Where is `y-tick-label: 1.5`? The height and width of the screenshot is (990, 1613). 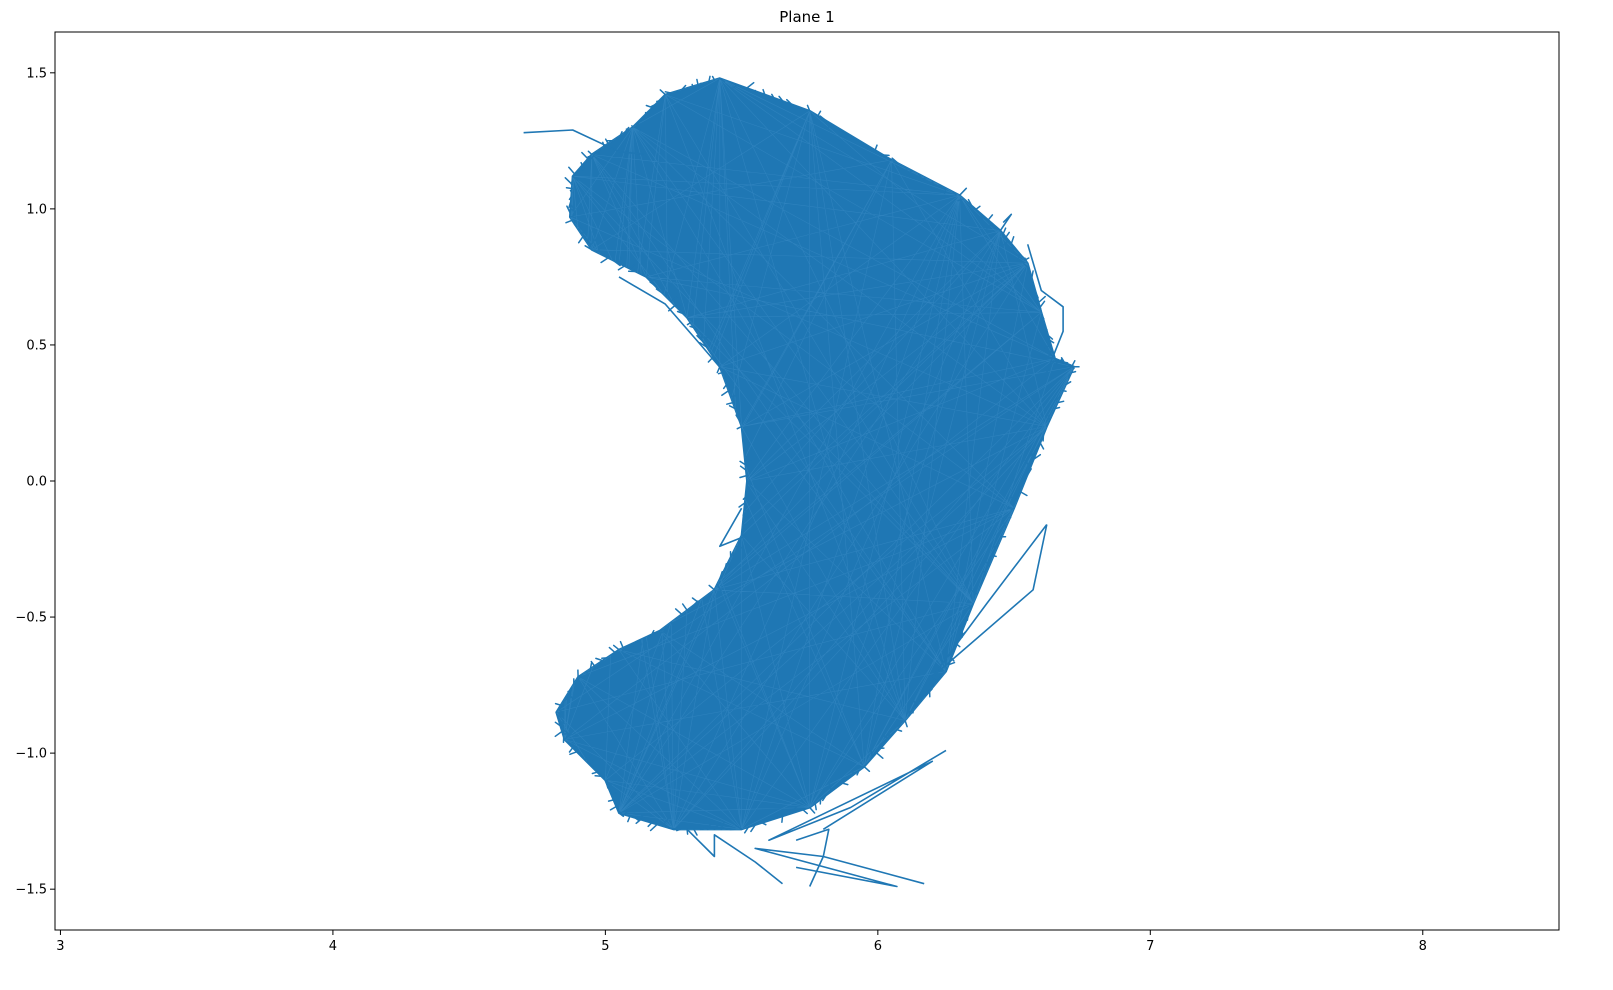 y-tick-label: 1.5 is located at coordinates (36, 73).